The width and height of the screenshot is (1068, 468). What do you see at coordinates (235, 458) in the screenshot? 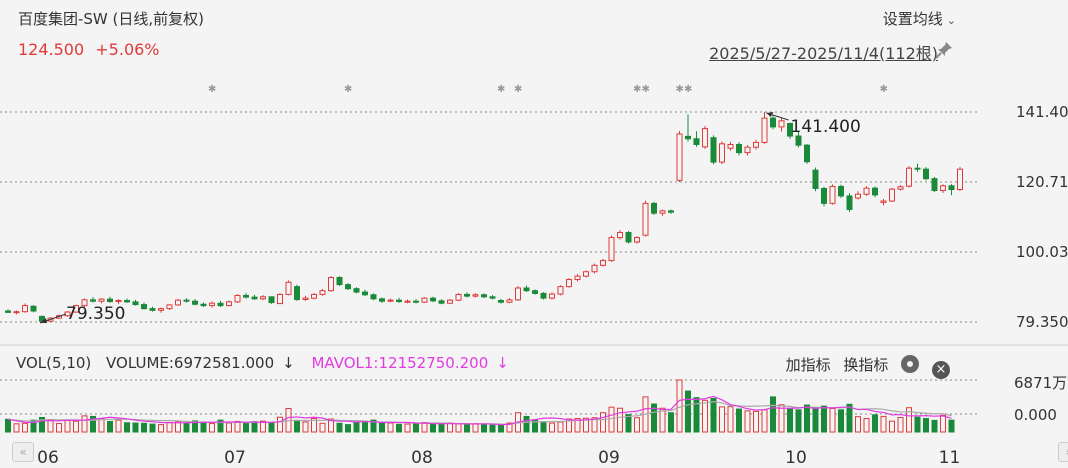
I see `x-tick-label: 07` at bounding box center [235, 458].